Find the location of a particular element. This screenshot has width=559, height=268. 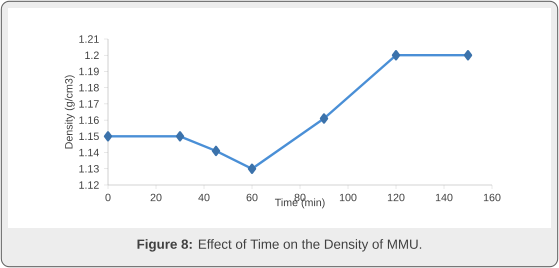

y-tick-label: 1.14 is located at coordinates (89, 152).